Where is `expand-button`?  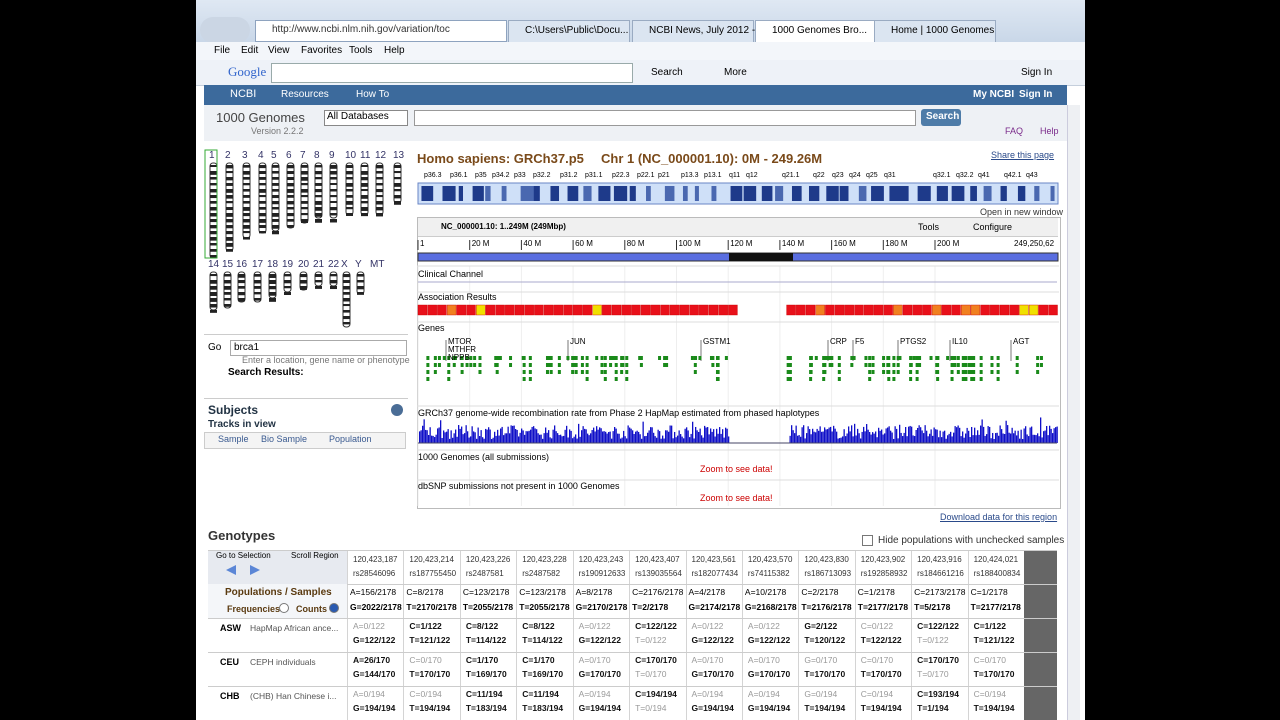 expand-button is located at coordinates (397, 410).